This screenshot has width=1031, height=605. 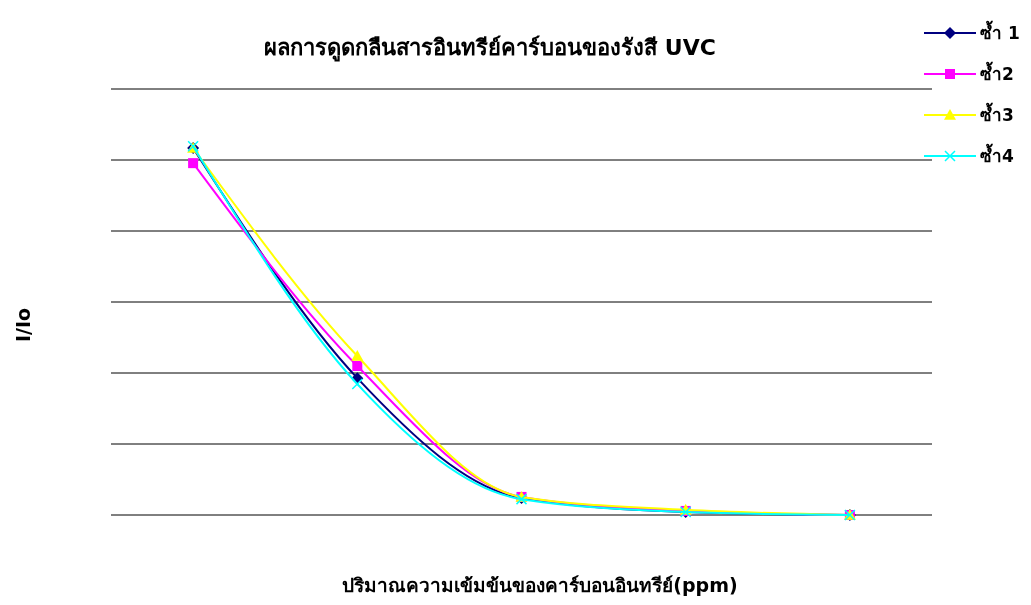 I want to click on chart-title: ผลการดูดกลืนสารอินทรีย์คาร์บอนของรังสี UVC, so click(x=490, y=48).